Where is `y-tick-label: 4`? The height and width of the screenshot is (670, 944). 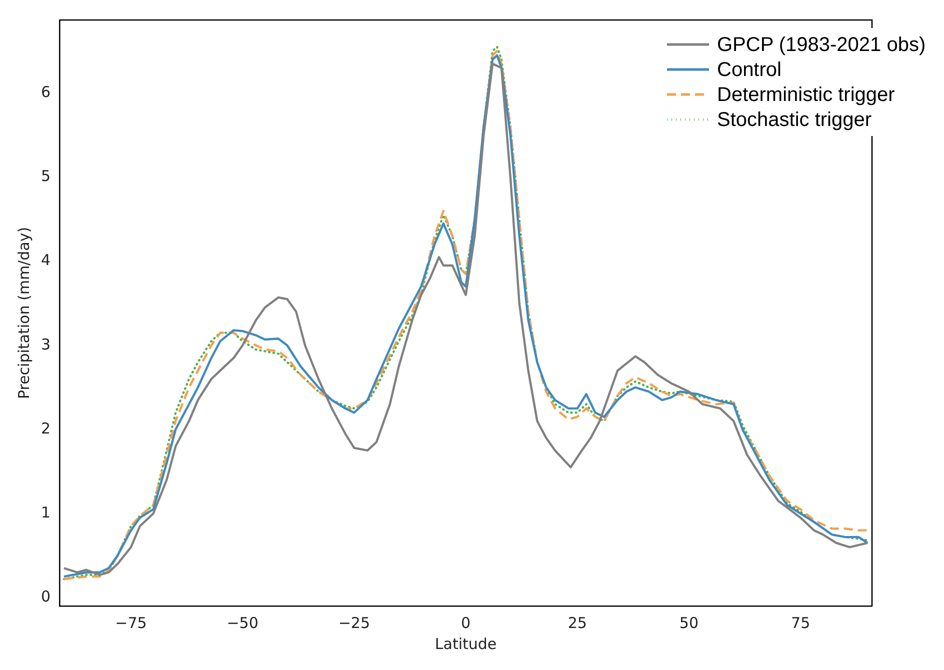
y-tick-label: 4 is located at coordinates (45, 260).